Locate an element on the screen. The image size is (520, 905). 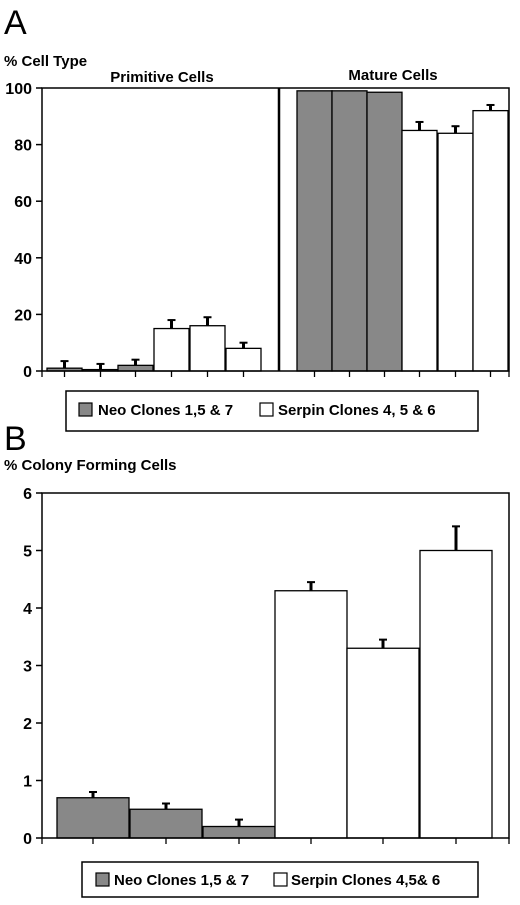
y-tick-label: 100 is located at coordinates (18, 89).